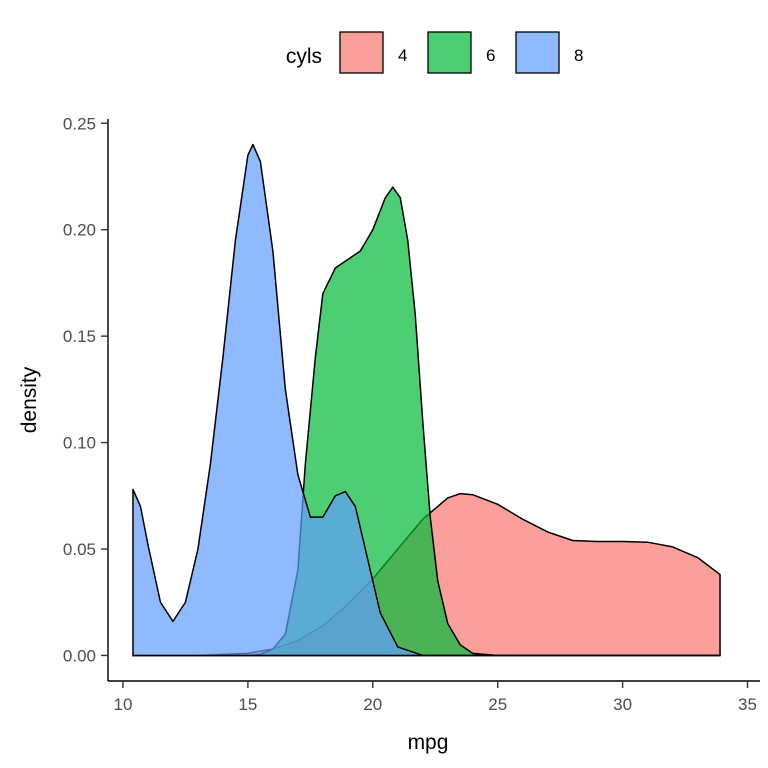  What do you see at coordinates (79, 336) in the screenshot?
I see `y-tick-label: 0.15` at bounding box center [79, 336].